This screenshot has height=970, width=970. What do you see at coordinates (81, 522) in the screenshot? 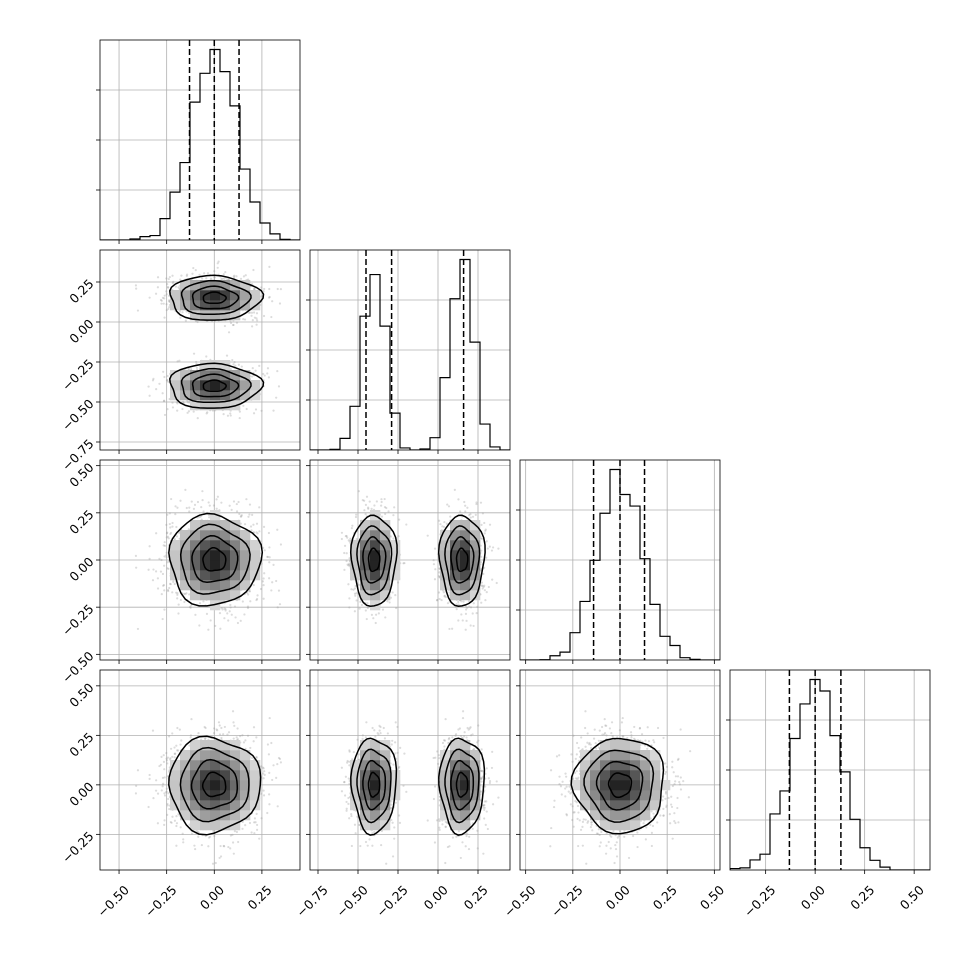
I see `tick-label-y: 0.25` at bounding box center [81, 522].